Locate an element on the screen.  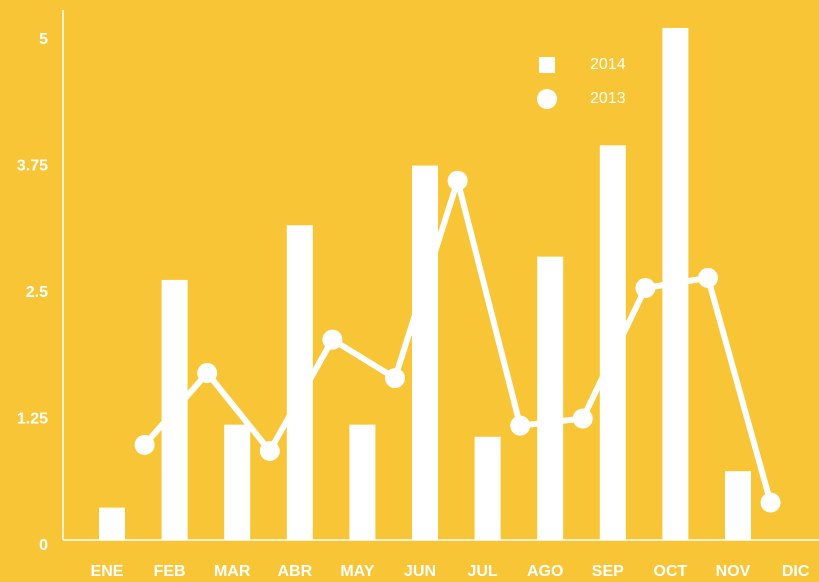
x-tick-label: ABR is located at coordinates (294, 571).